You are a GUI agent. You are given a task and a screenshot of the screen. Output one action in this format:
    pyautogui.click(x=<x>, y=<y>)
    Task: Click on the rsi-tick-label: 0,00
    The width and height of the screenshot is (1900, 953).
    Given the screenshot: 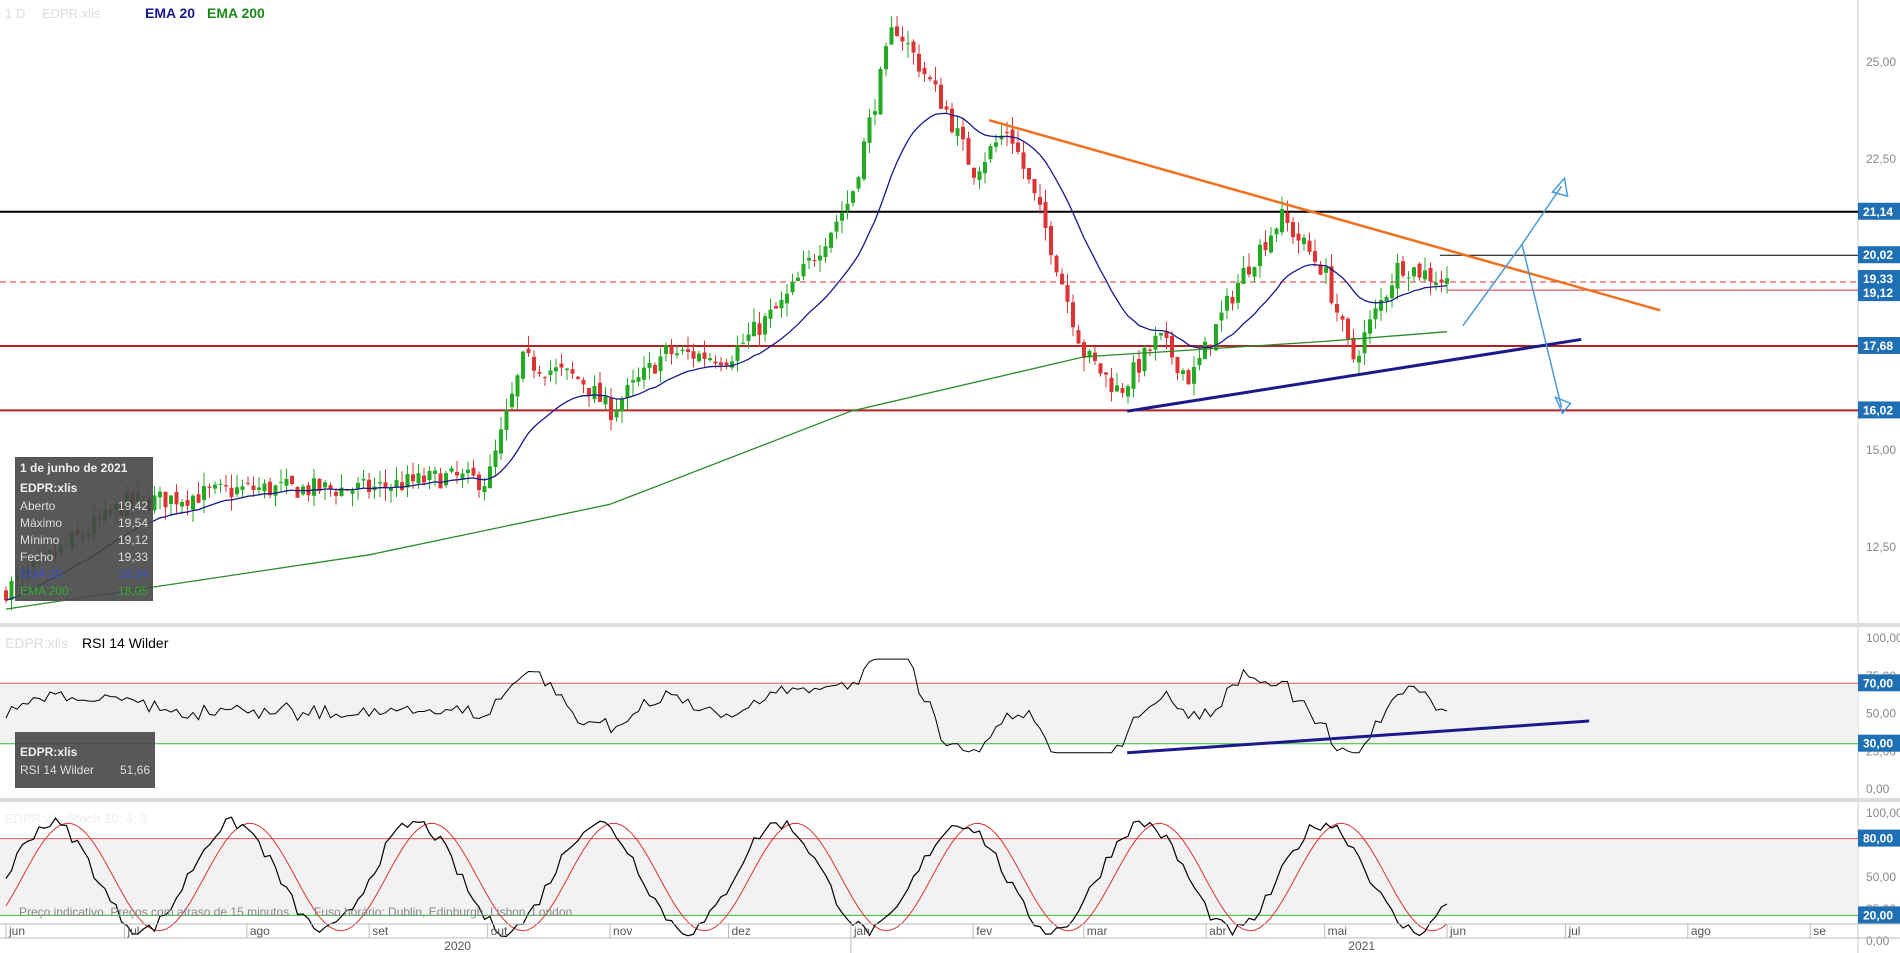 What is the action you would take?
    pyautogui.click(x=1878, y=789)
    